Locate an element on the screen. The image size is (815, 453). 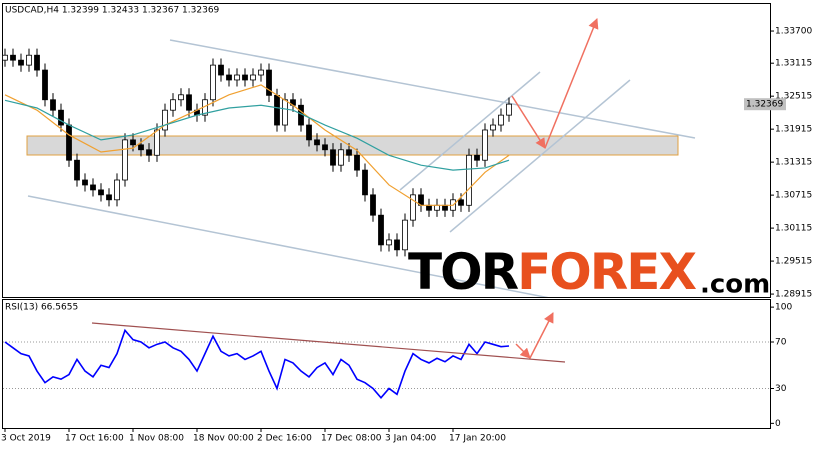
watermark: TORFOREX .com is located at coordinates (589, 272).